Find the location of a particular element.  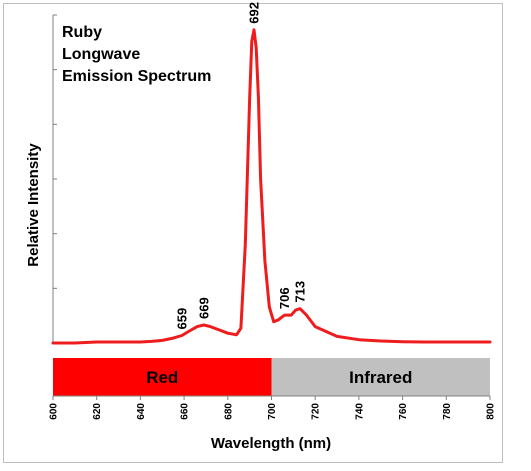

y-axis-label: Relative Intensity is located at coordinates (33, 205).